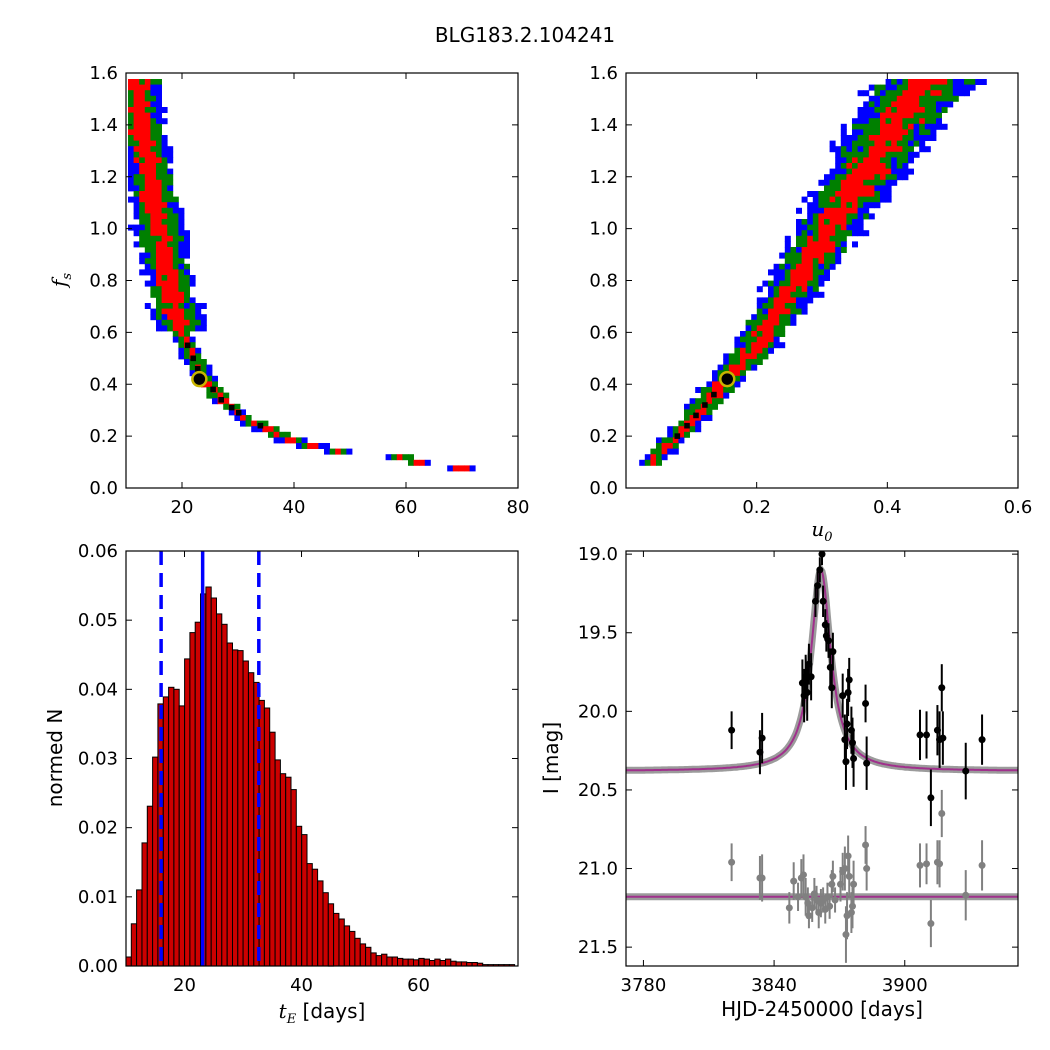  What do you see at coordinates (103, 332) in the screenshot?
I see `y-tick-label: 0.6` at bounding box center [103, 332].